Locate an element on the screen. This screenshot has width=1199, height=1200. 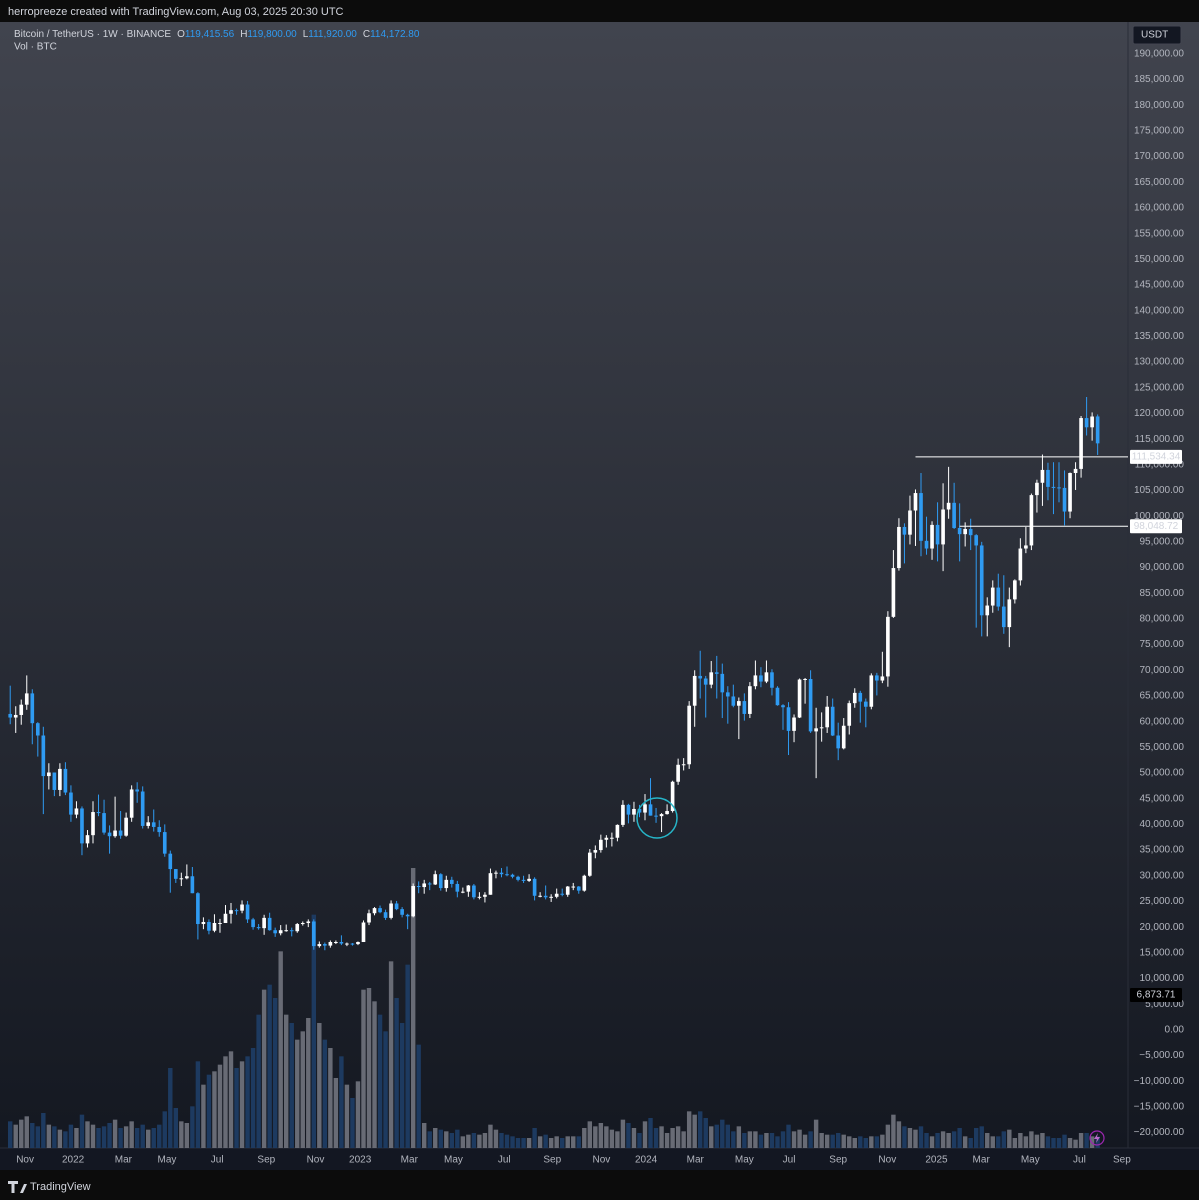
ohlc-value: 114,172.80 is located at coordinates (395, 34).